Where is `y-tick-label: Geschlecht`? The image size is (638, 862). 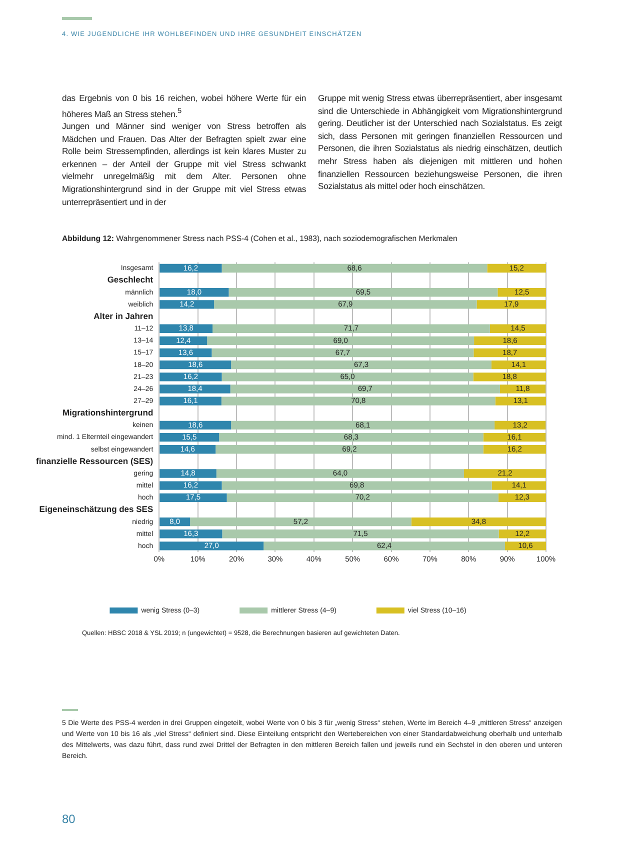
y-tick-label: Geschlecht is located at coordinates (130, 279).